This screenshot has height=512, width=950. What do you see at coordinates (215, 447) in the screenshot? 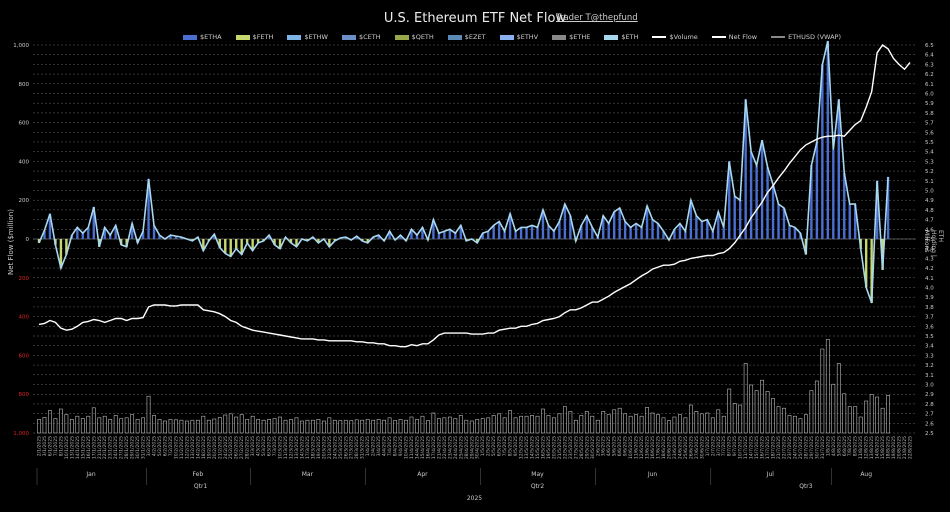
I see `x-tick-label: 20/2/2025` at bounding box center [215, 447].